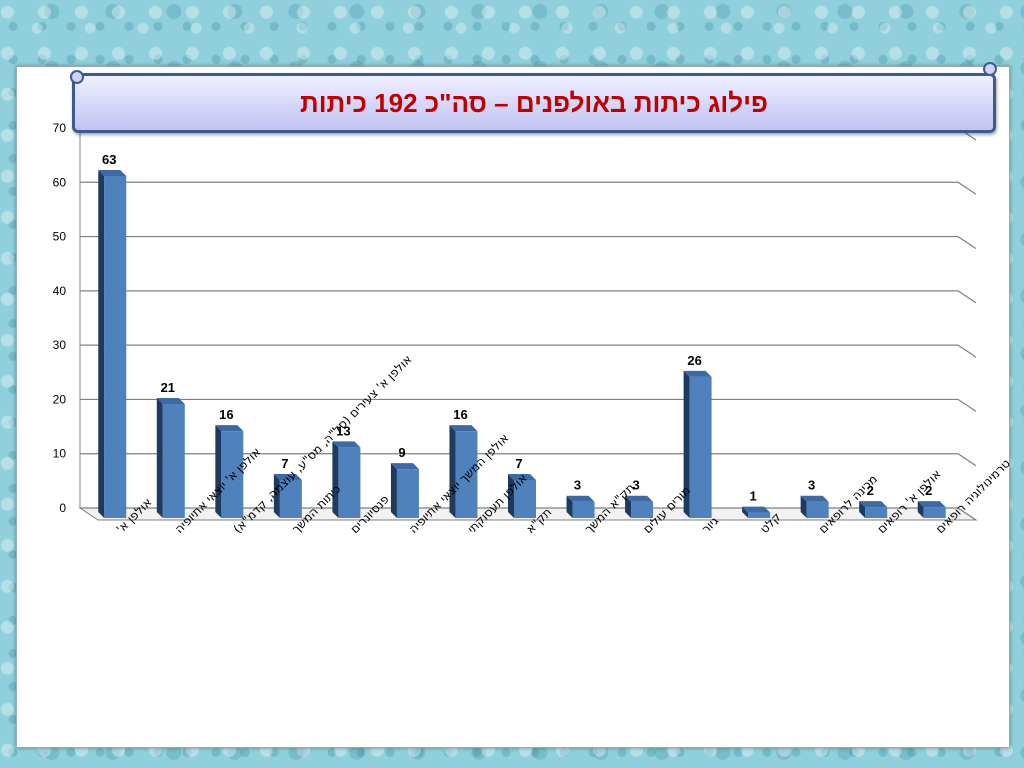  Describe the element at coordinates (694, 360) in the screenshot. I see `data-label: 26` at that location.